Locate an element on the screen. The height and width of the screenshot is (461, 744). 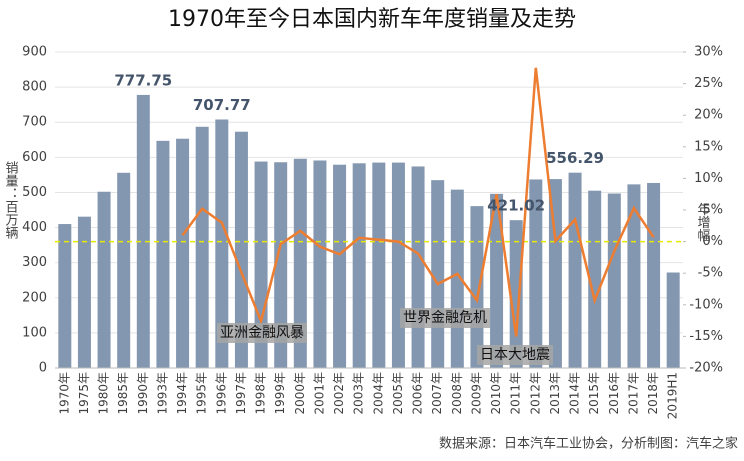
x-tick-label: 2008年 is located at coordinates (457, 393).